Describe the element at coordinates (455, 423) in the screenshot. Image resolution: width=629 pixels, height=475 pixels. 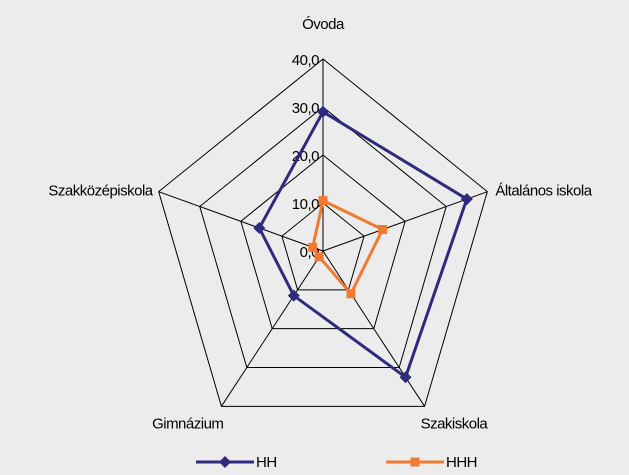
I see `category-label: Szakiskola` at that location.